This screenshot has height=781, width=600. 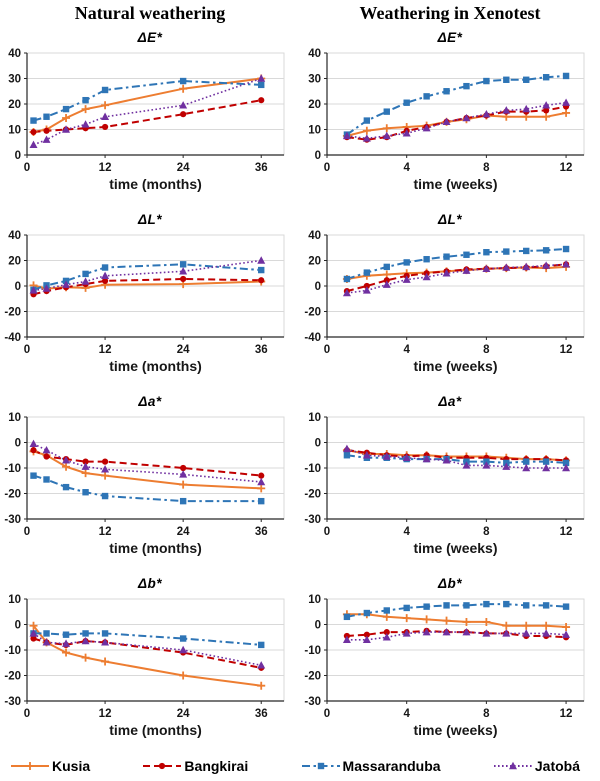 What do you see at coordinates (446, 120) in the screenshot?
I see `chart-xenotest-delta-e: 0 10 20 30 40 0 4 8 12 time (weeks)` at bounding box center [446, 120].